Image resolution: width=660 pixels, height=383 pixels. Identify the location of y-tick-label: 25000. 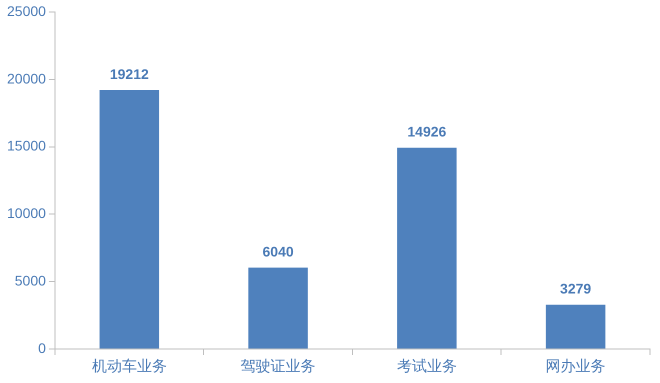
(26, 10).